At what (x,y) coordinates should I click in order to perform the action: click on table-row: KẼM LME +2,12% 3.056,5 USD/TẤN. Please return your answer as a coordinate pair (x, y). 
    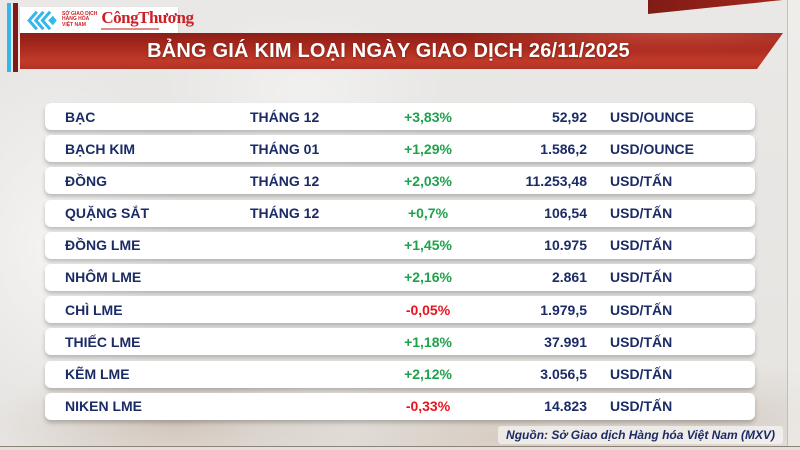
    Looking at the image, I should click on (400, 374).